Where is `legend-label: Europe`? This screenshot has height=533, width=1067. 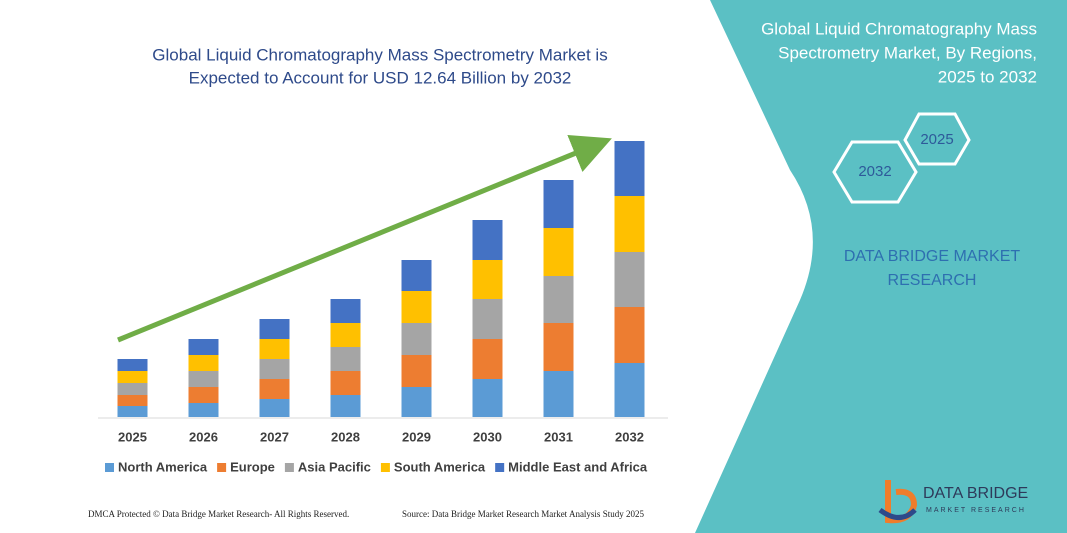 legend-label: Europe is located at coordinates (252, 466).